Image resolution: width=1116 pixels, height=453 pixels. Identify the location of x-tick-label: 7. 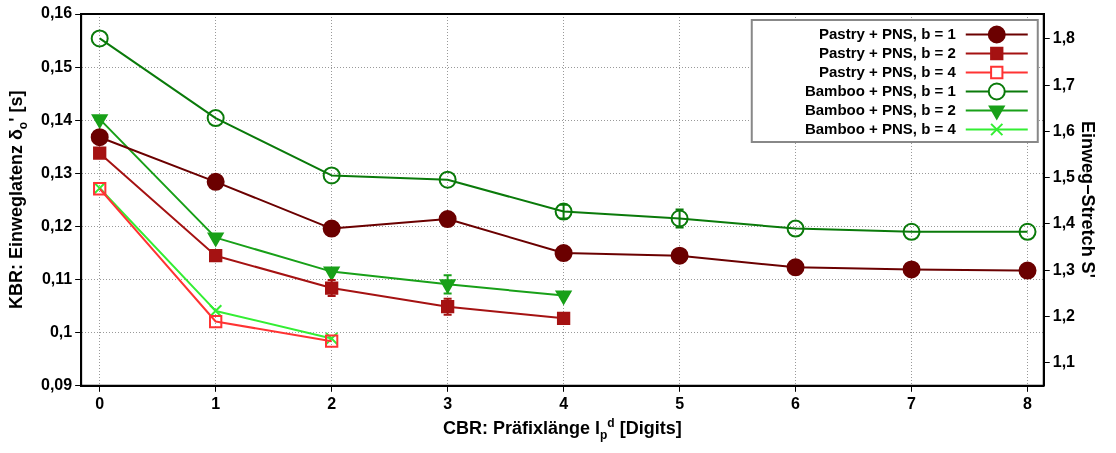
(912, 403).